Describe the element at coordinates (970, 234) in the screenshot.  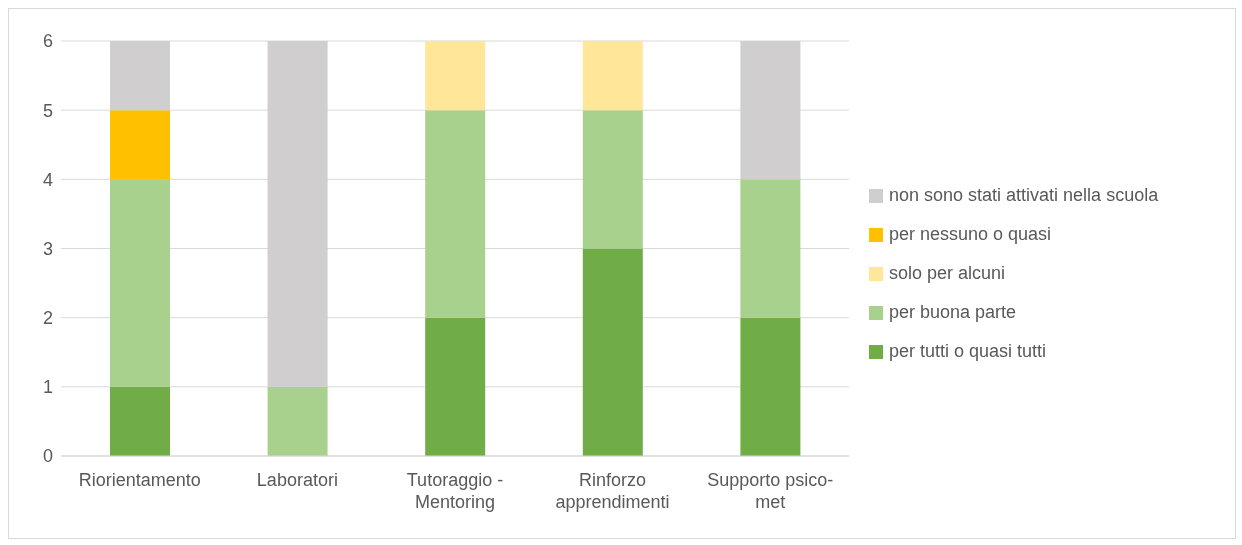
I see `legend-label: per nessuno o quasi` at that location.